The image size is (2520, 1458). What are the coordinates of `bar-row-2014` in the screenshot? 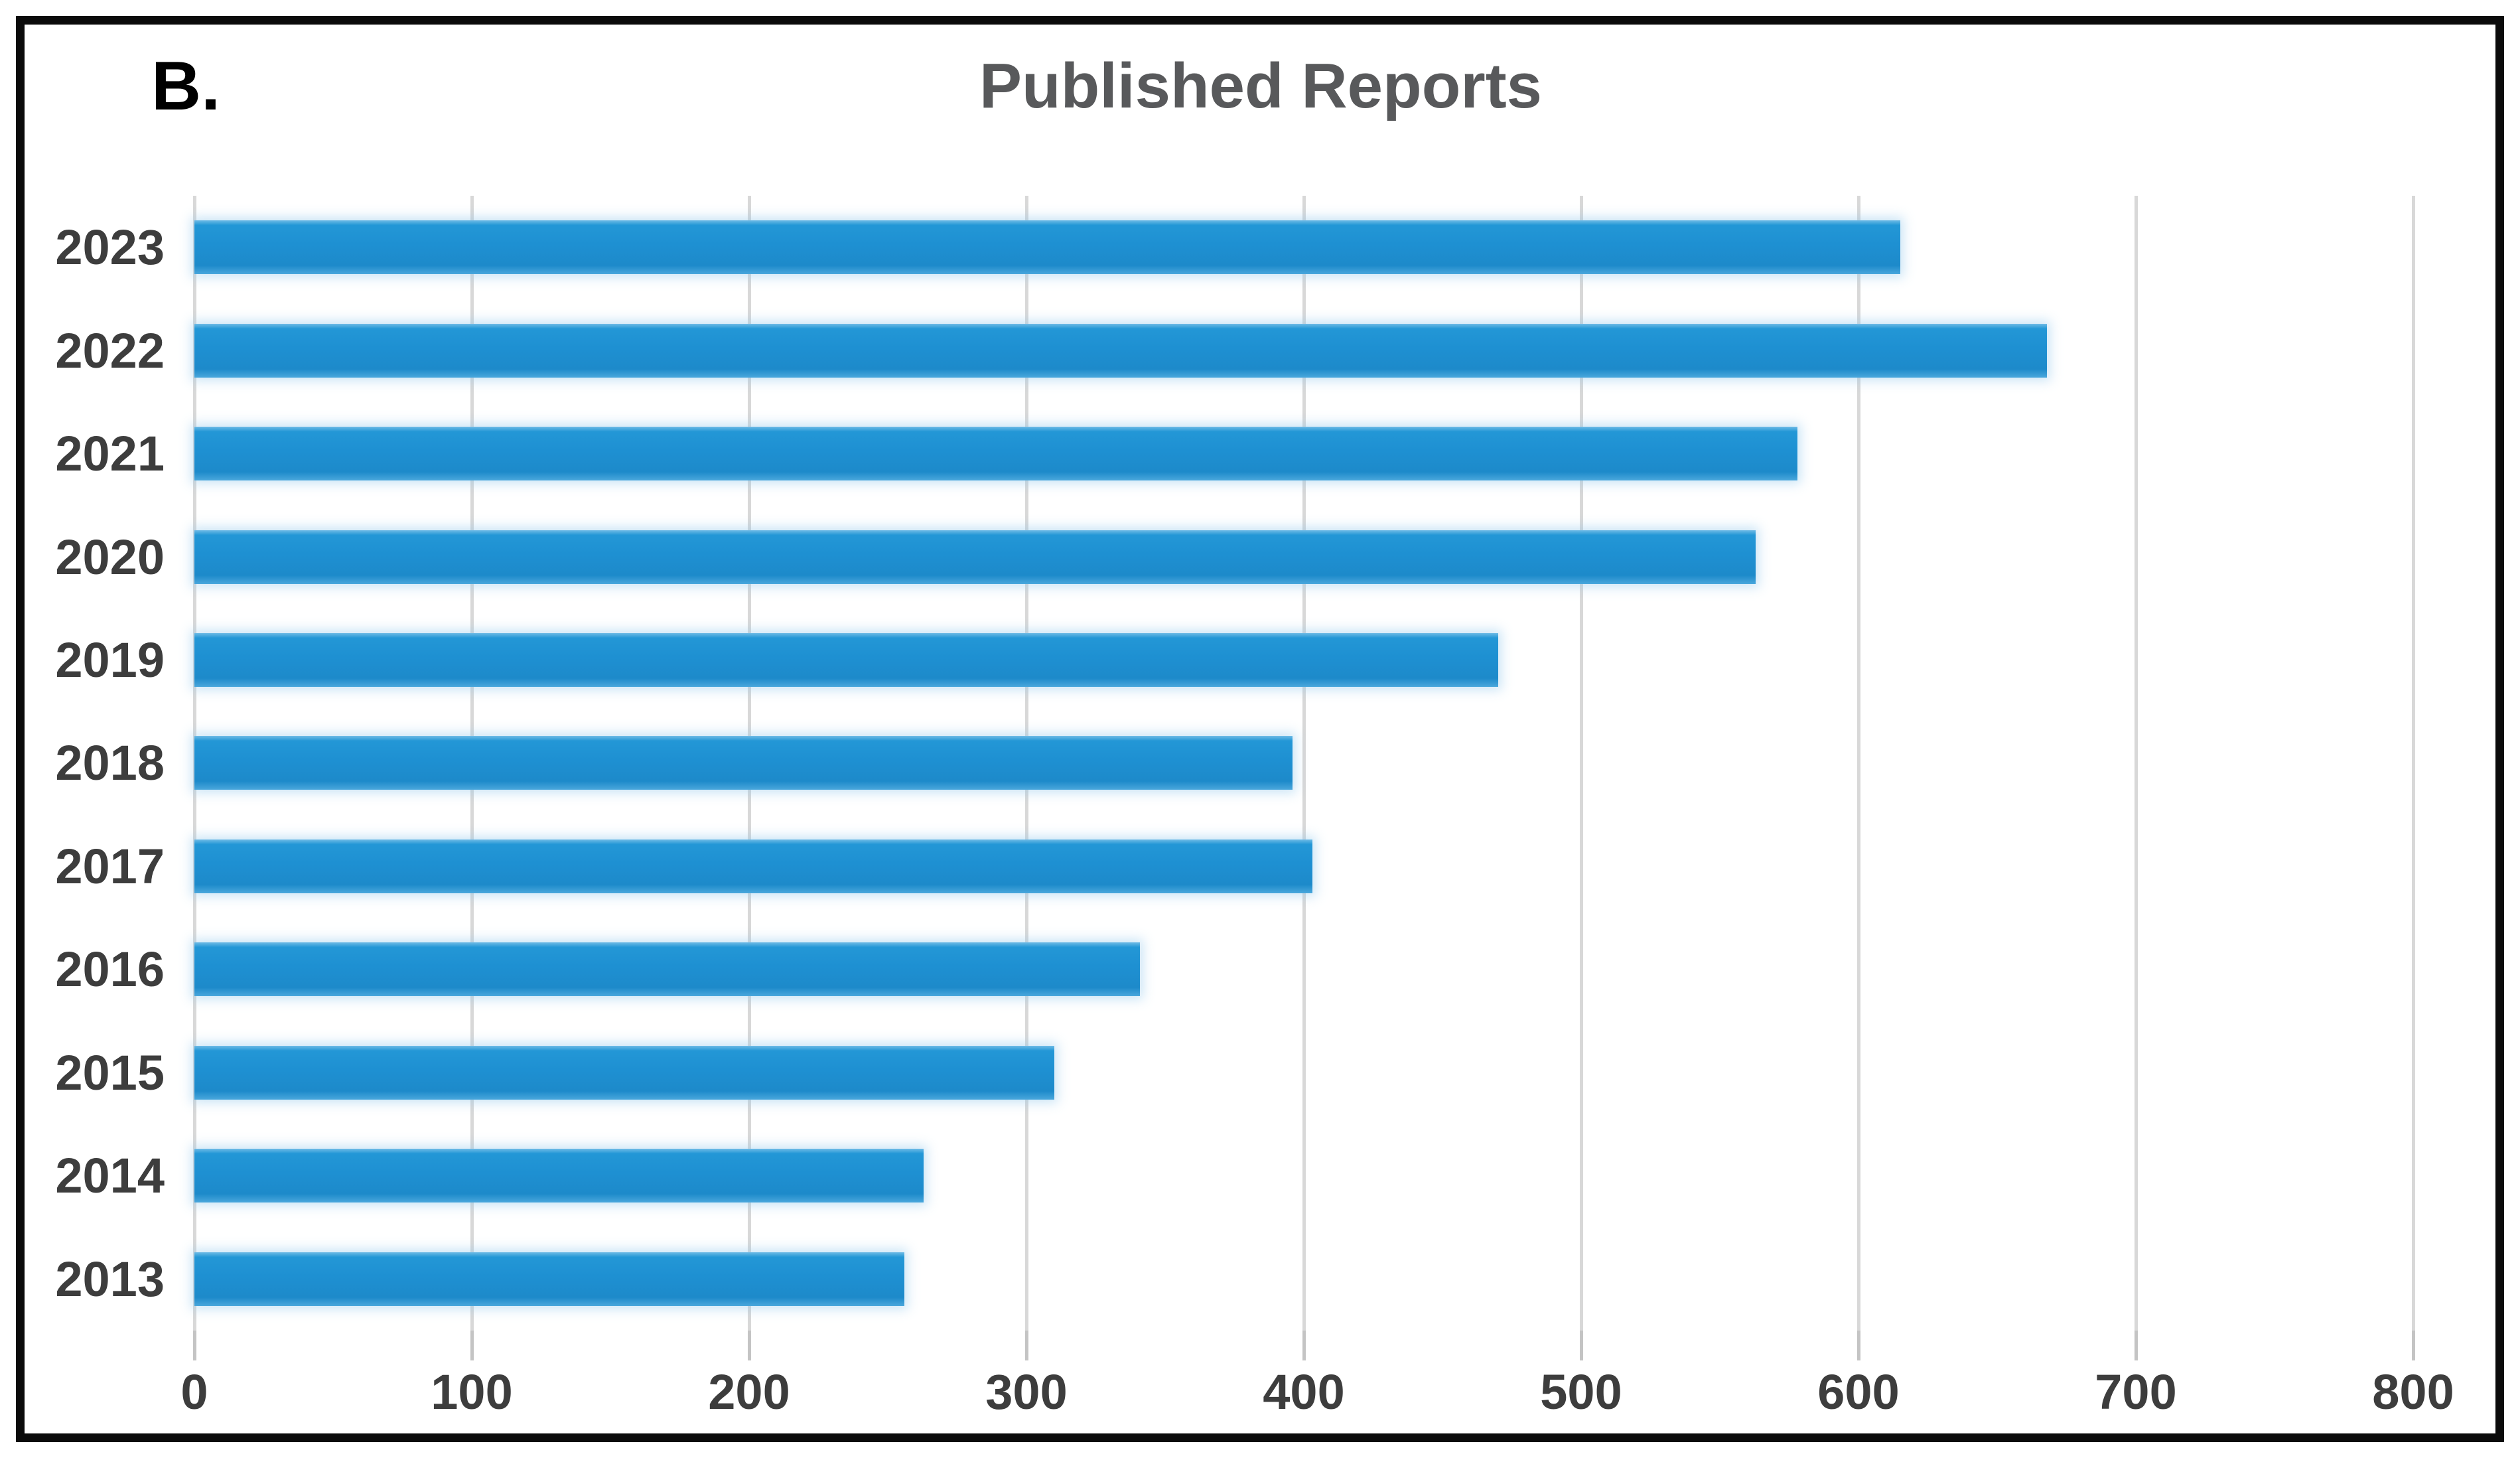 It's located at (1303, 1175).